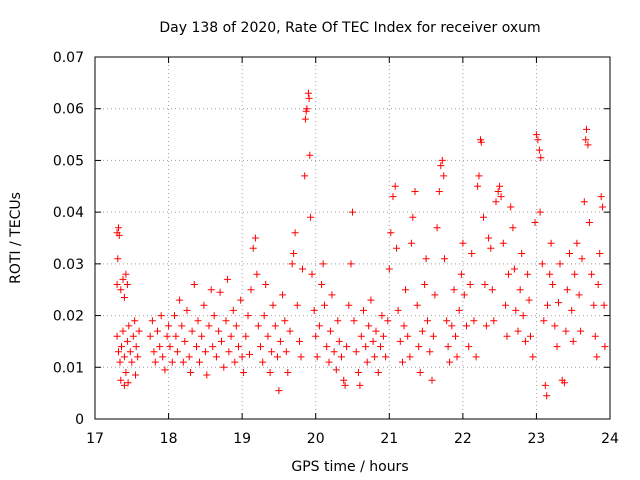  What do you see at coordinates (537, 439) in the screenshot?
I see `x-tick-label: 23` at bounding box center [537, 439].